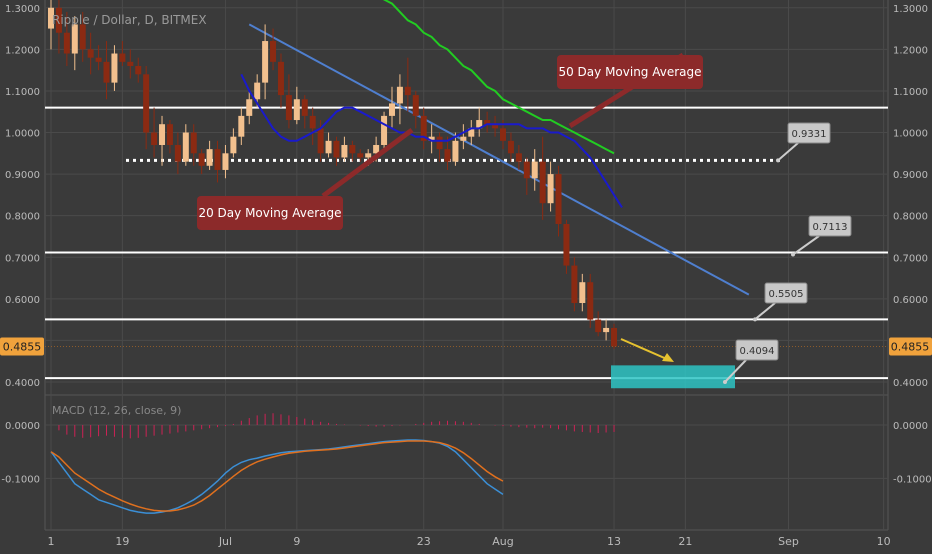 The width and height of the screenshot is (932, 554). I want to click on ma50-line, so click(498, 77).